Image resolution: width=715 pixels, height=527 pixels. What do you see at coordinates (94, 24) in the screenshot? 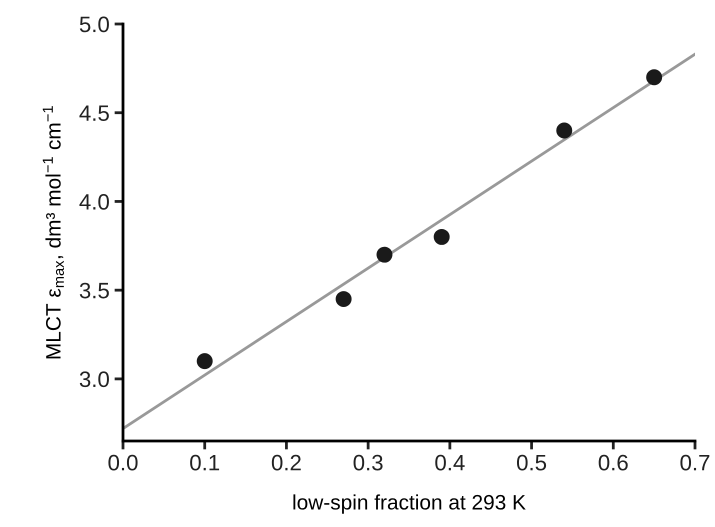
I see `y-tick-label: 5.0` at bounding box center [94, 24].